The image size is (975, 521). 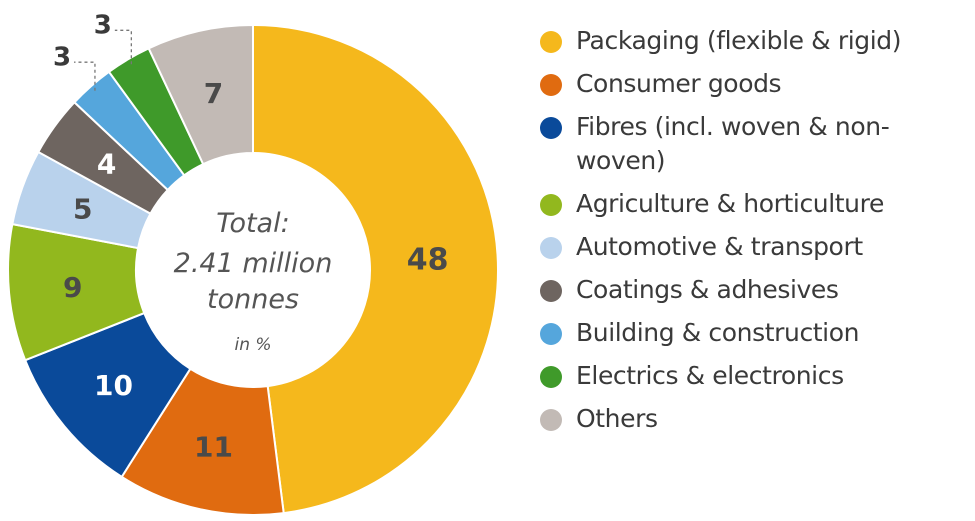 I want to click on legend-item-2: Fibres (incl. woven & non-woven), so click(x=755, y=144).